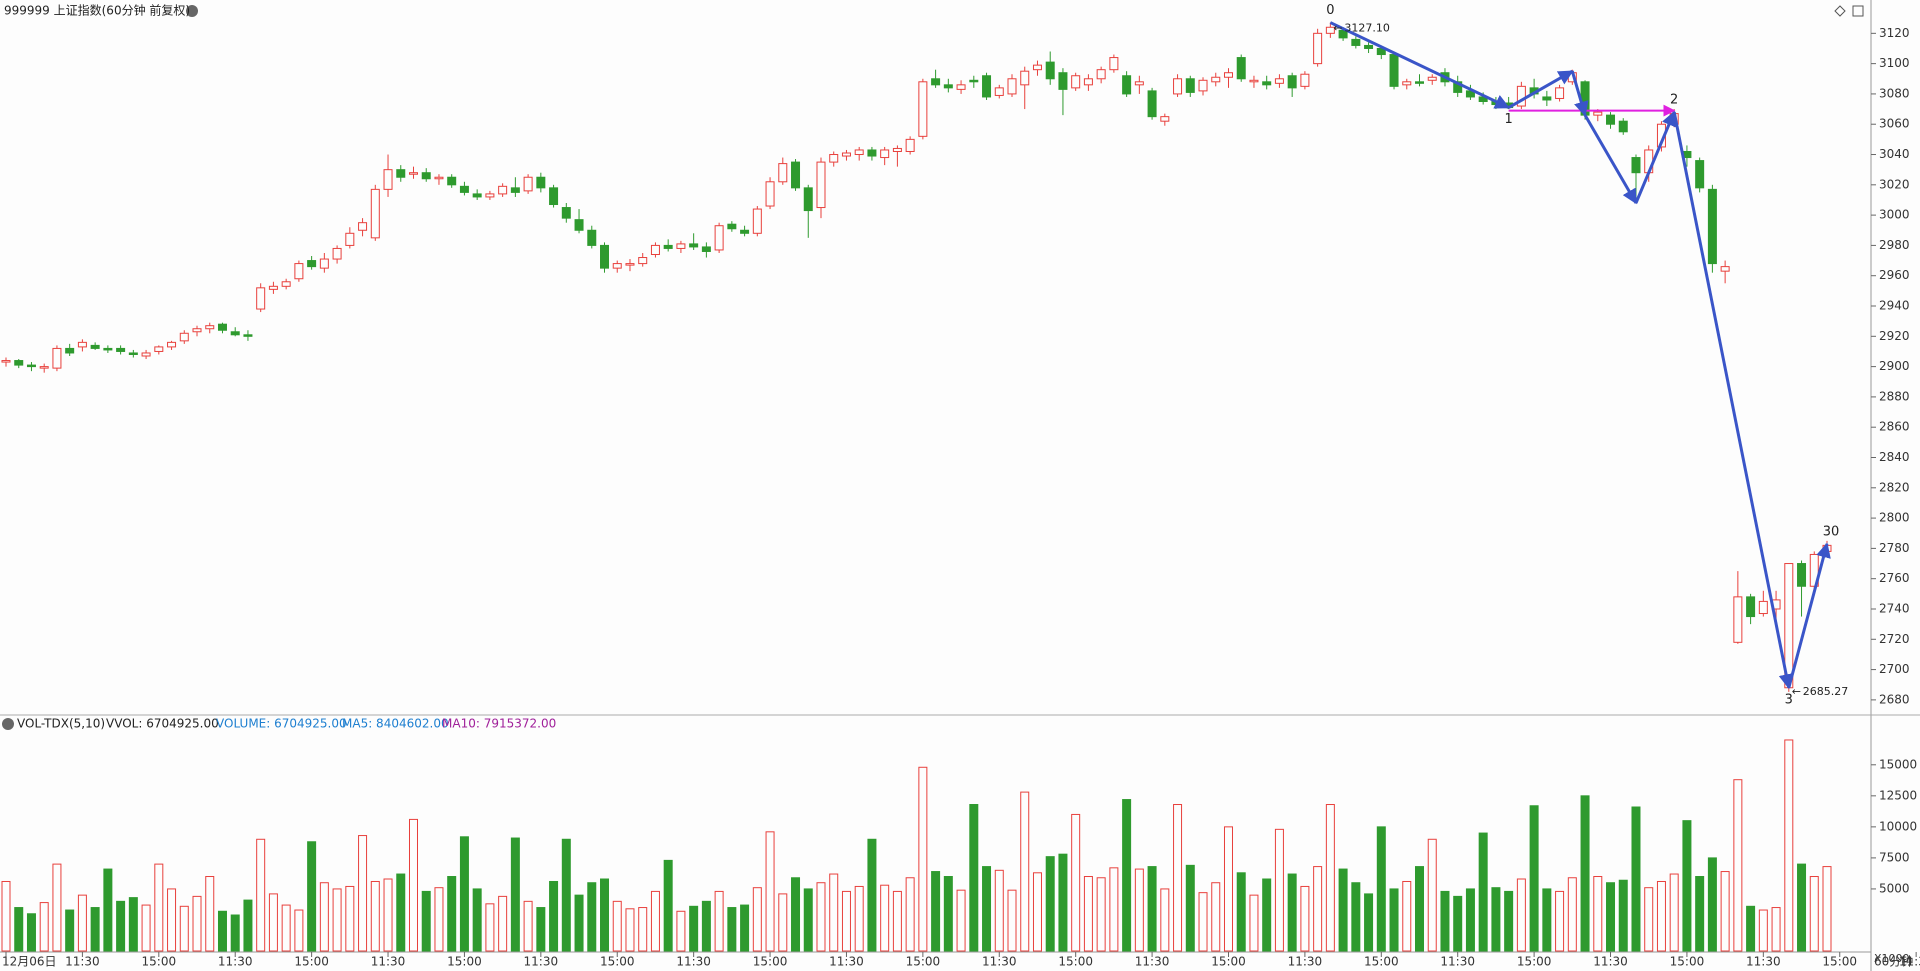  Describe the element at coordinates (8, 724) in the screenshot. I see `vol-menu-icon` at that location.